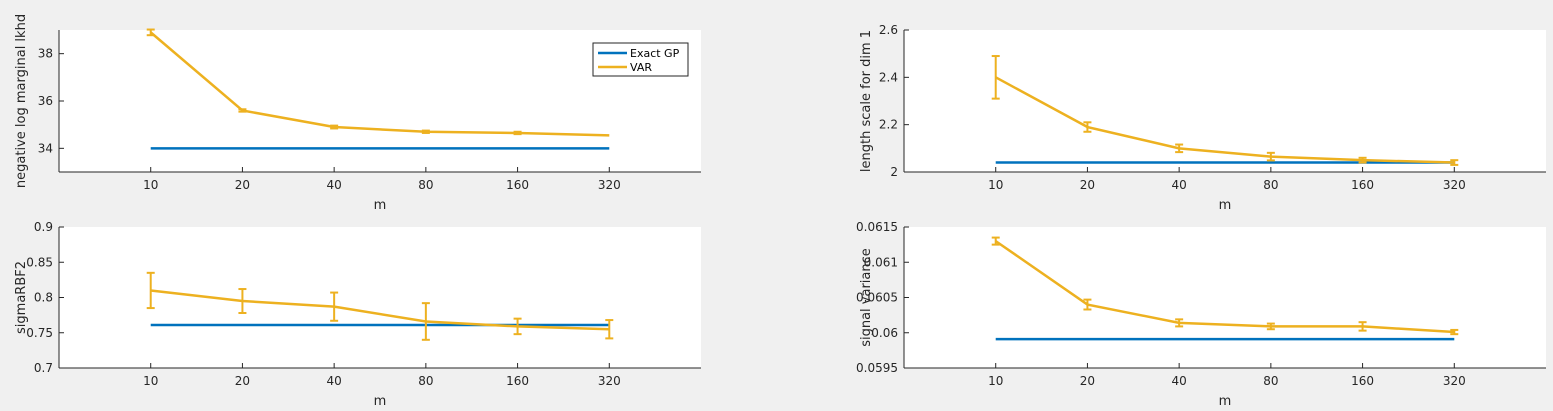 The image size is (1553, 411). What do you see at coordinates (43, 227) in the screenshot?
I see `y-tick-label: 0.9` at bounding box center [43, 227].